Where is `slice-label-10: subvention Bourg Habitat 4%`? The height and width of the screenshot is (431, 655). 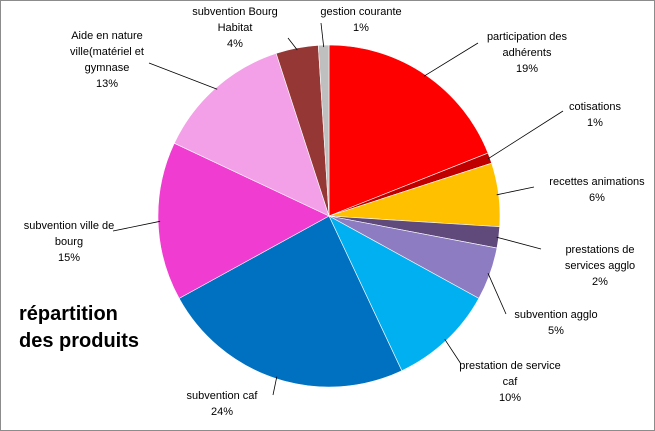
slice-label-10: subvention Bourg Habitat 4% is located at coordinates (235, 28).